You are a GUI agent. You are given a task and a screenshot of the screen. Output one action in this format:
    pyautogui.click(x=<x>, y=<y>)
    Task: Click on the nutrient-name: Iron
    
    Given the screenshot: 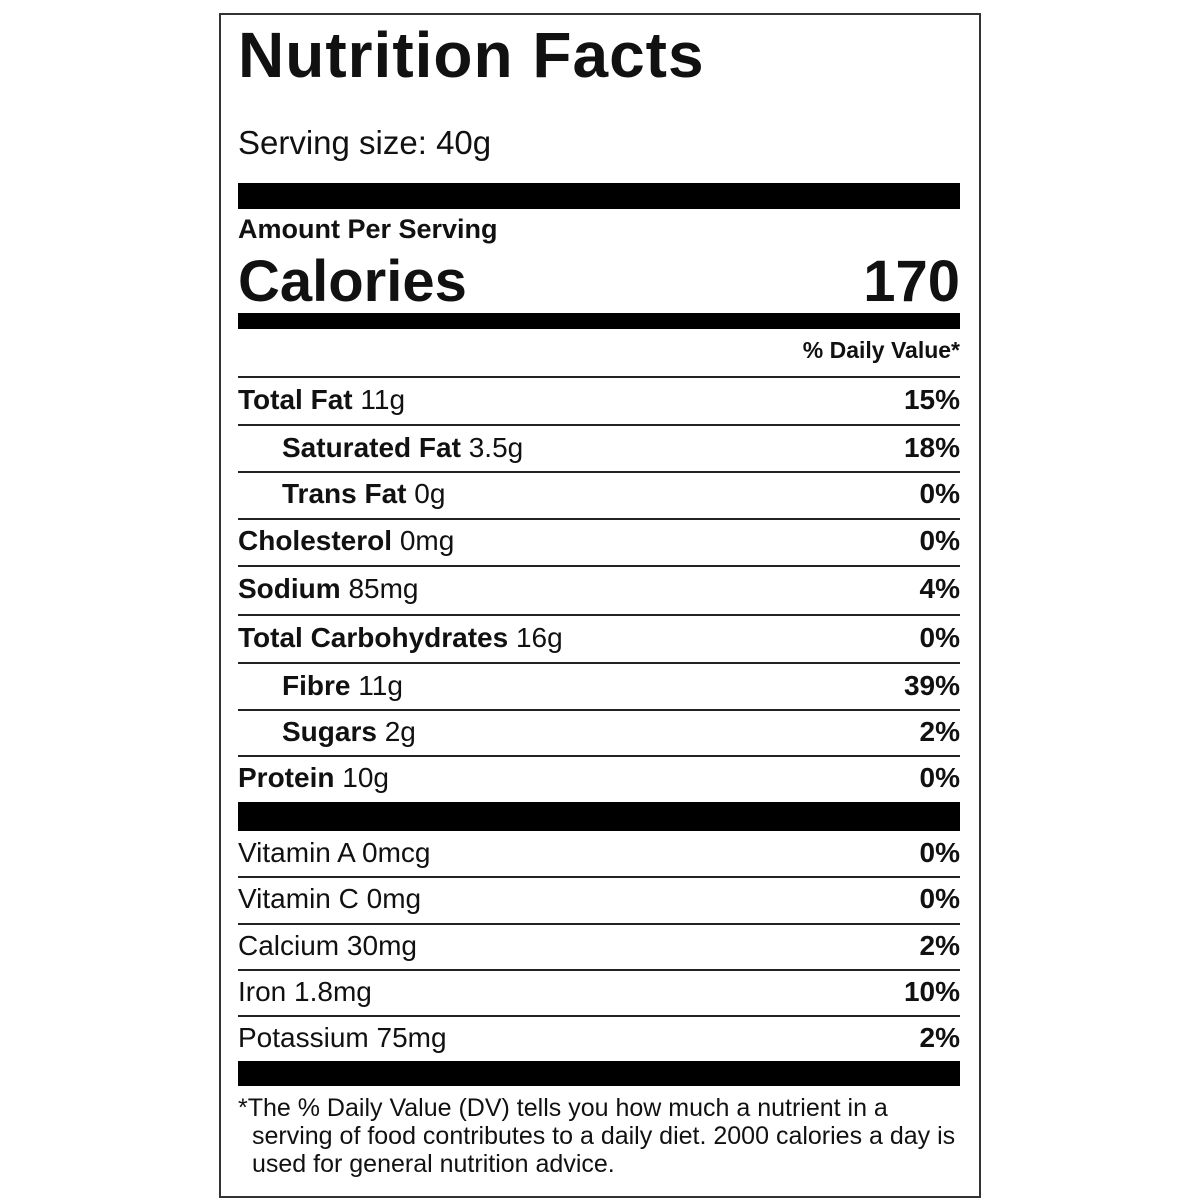 What is the action you would take?
    pyautogui.click(x=262, y=991)
    